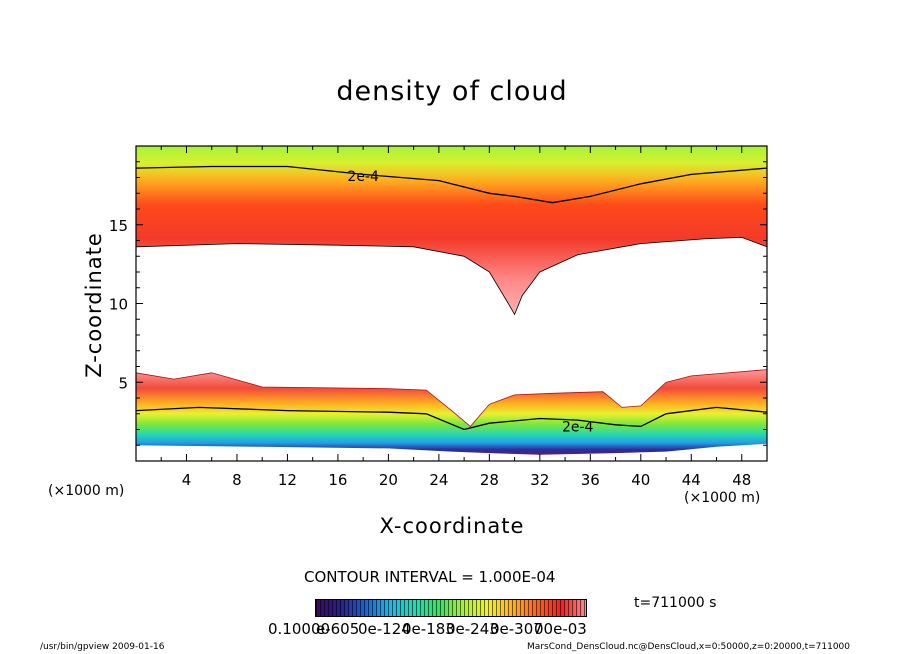 The height and width of the screenshot is (654, 904). I want to click on contour-label-1: 2e-4, so click(363, 177).